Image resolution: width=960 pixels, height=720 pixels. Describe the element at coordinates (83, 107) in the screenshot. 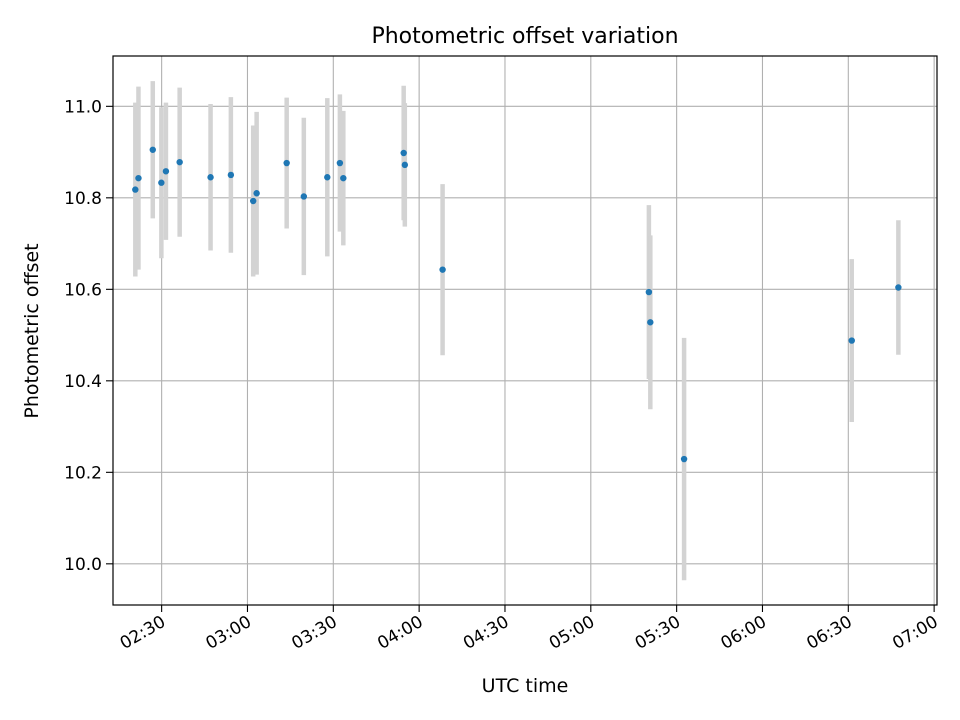

I see `y-tick-label: 11.0` at that location.